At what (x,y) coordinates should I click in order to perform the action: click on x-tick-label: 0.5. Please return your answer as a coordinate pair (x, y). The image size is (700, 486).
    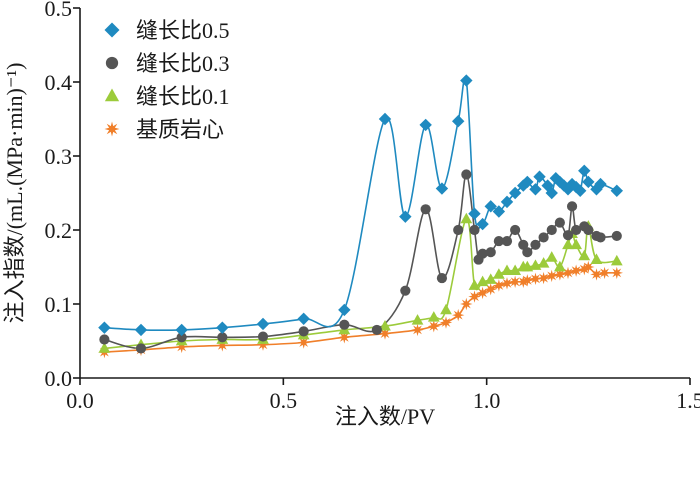
    Looking at the image, I should click on (284, 400).